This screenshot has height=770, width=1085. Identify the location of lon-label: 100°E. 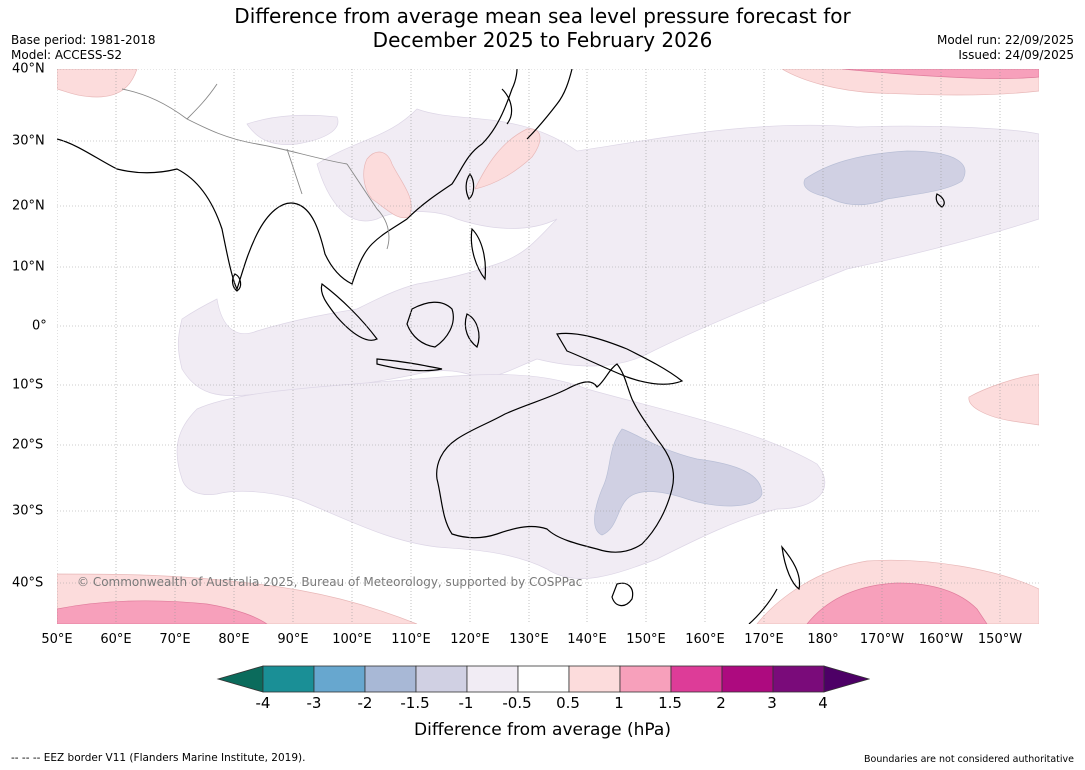
(352, 639).